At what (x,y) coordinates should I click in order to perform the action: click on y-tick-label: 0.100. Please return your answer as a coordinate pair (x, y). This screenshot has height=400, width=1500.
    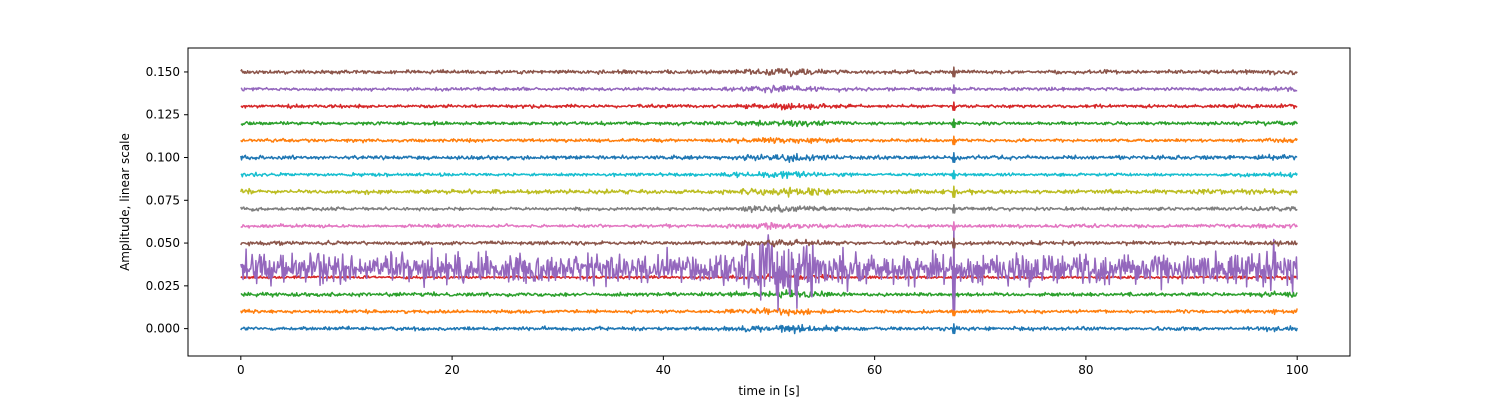
    Looking at the image, I should click on (163, 158).